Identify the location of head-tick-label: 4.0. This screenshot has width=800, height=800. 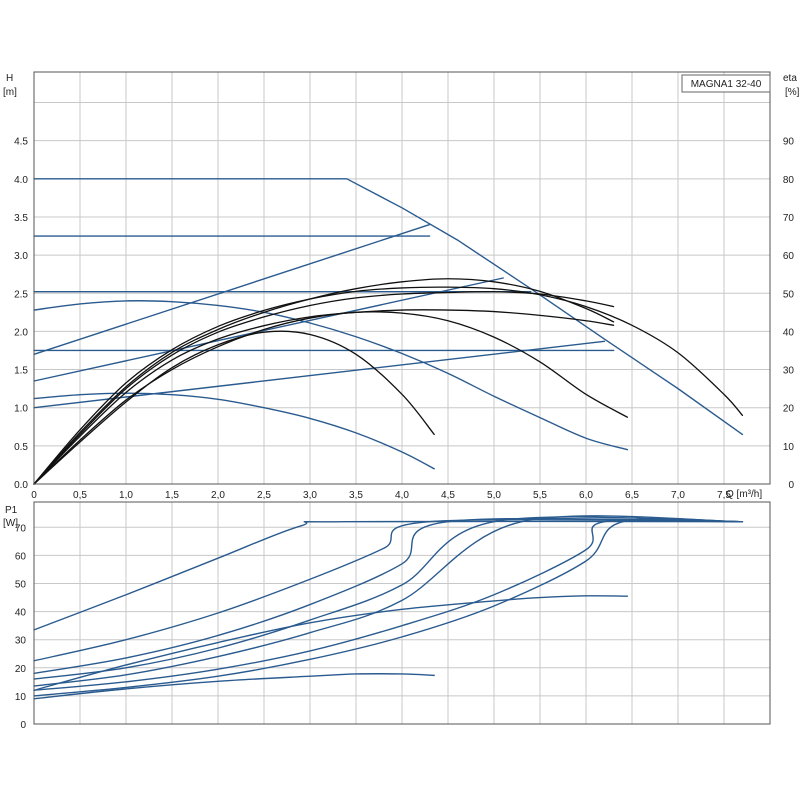
(21, 180).